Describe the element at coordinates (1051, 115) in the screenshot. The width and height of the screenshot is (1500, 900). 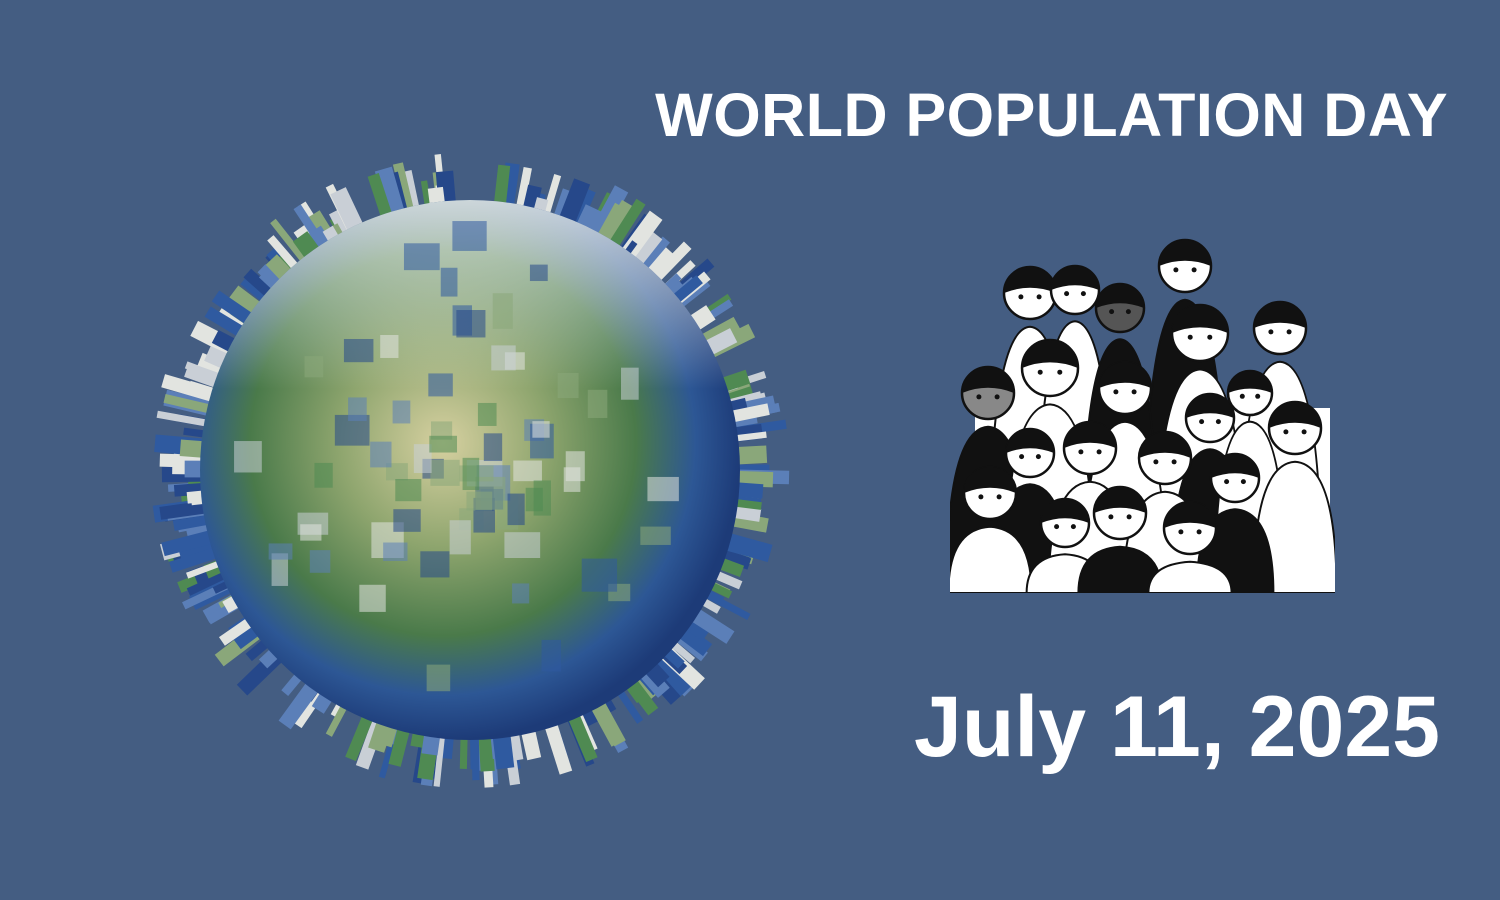
I see `page-title: WORLD POPULATION DAY` at that location.